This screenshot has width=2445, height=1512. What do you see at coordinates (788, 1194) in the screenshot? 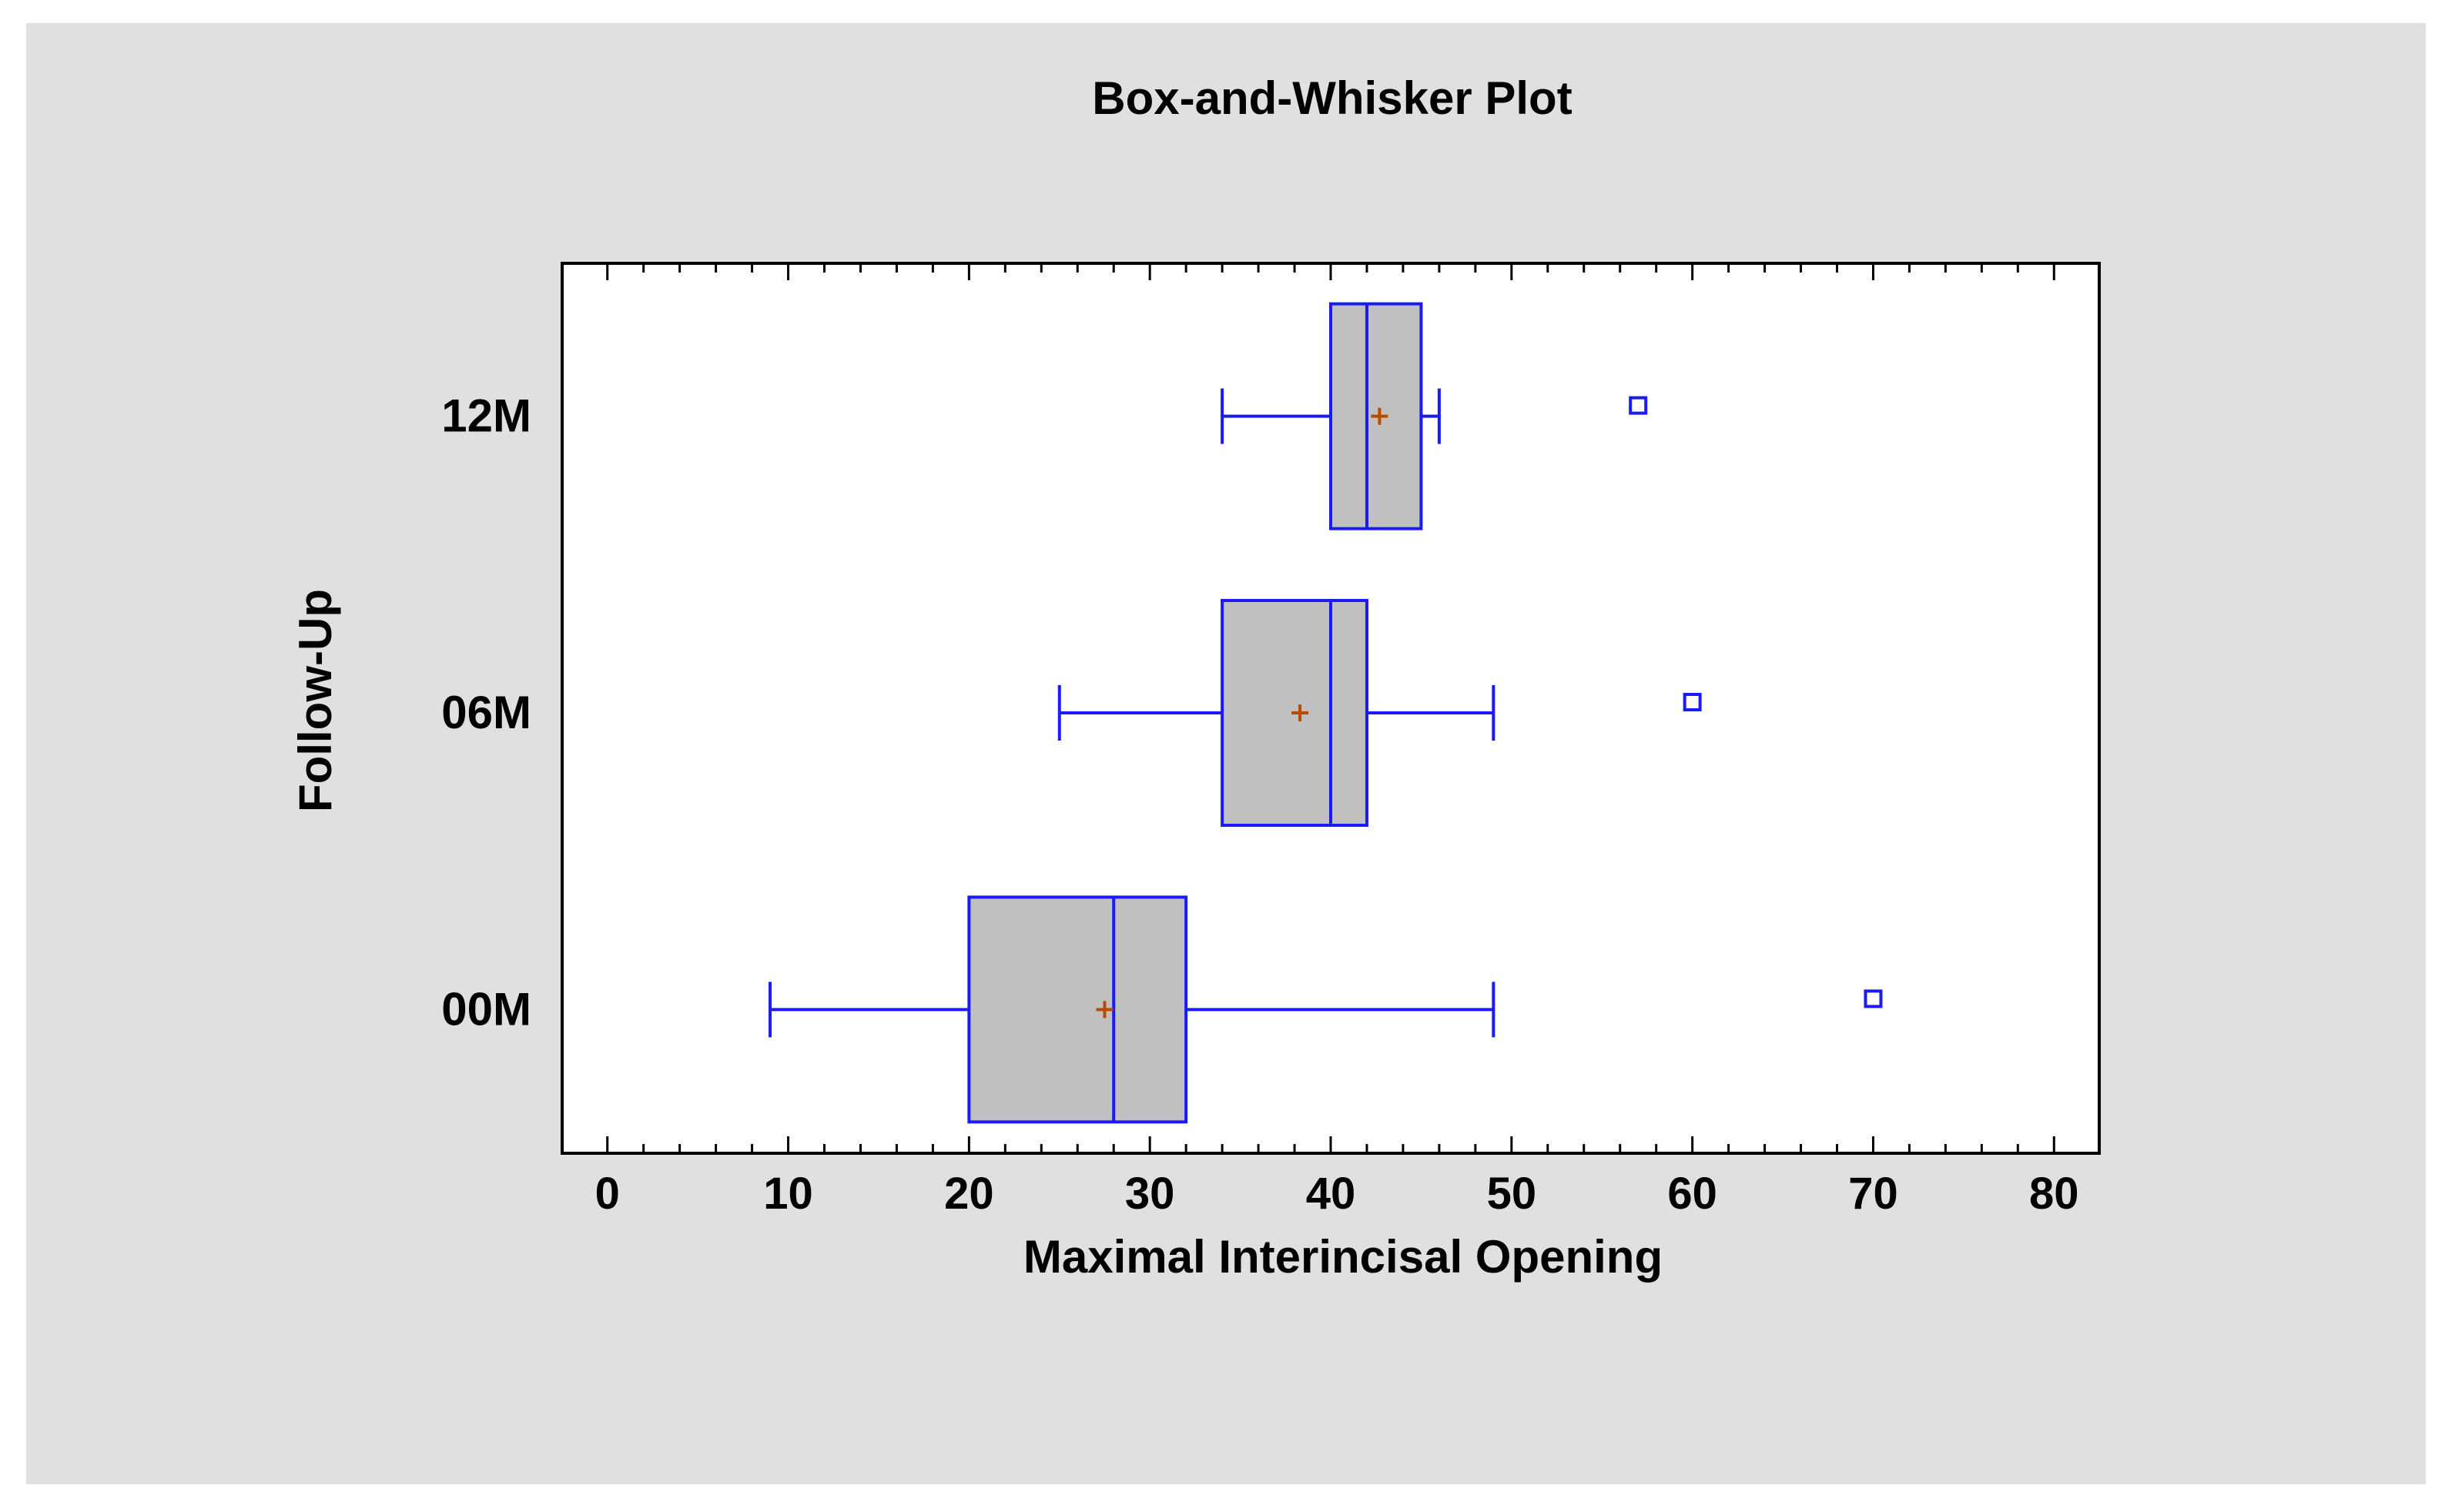
I see `x-tick-label: 10` at bounding box center [788, 1194].